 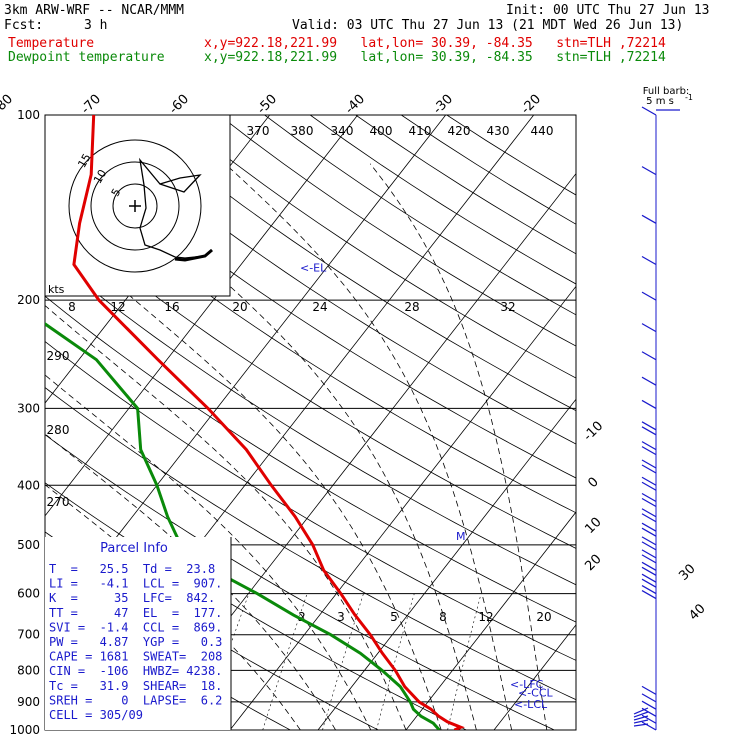 What do you see at coordinates (527, 684) in the screenshot?
I see `level-marker: <-LFC` at bounding box center [527, 684].